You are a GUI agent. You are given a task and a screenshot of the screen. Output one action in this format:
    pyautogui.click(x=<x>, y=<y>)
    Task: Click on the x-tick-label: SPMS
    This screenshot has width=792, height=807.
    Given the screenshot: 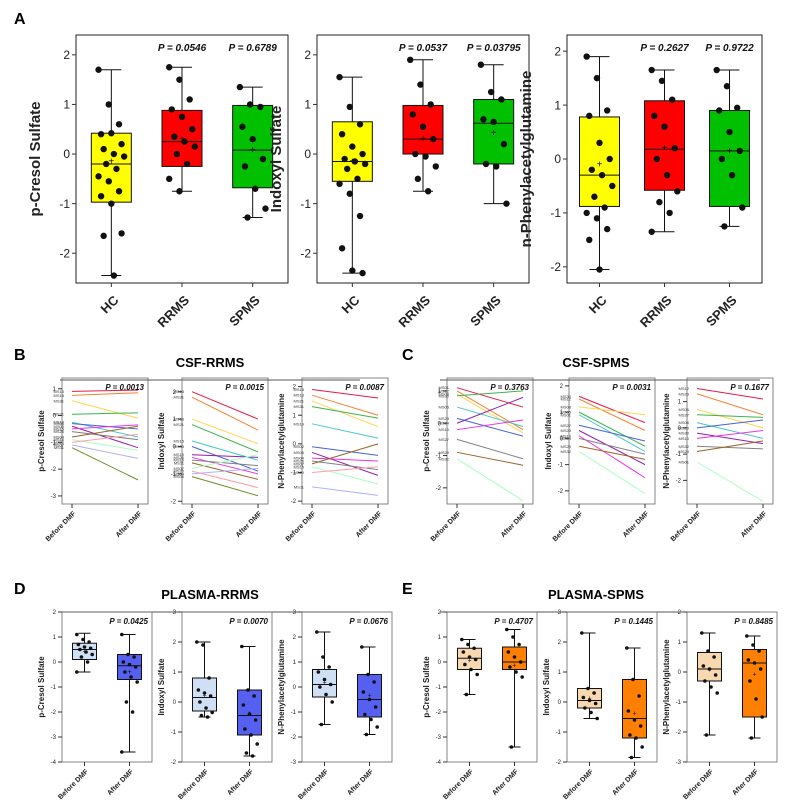 What is the action you would take?
    pyautogui.click(x=721, y=310)
    